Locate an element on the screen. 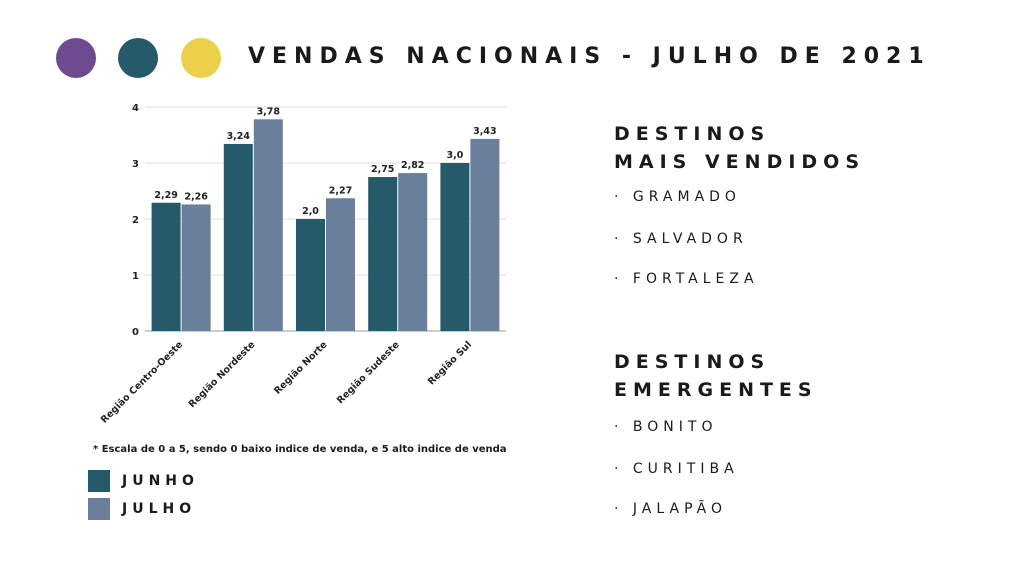 This screenshot has height=574, width=1024. data-label: 3,0 is located at coordinates (454, 155).